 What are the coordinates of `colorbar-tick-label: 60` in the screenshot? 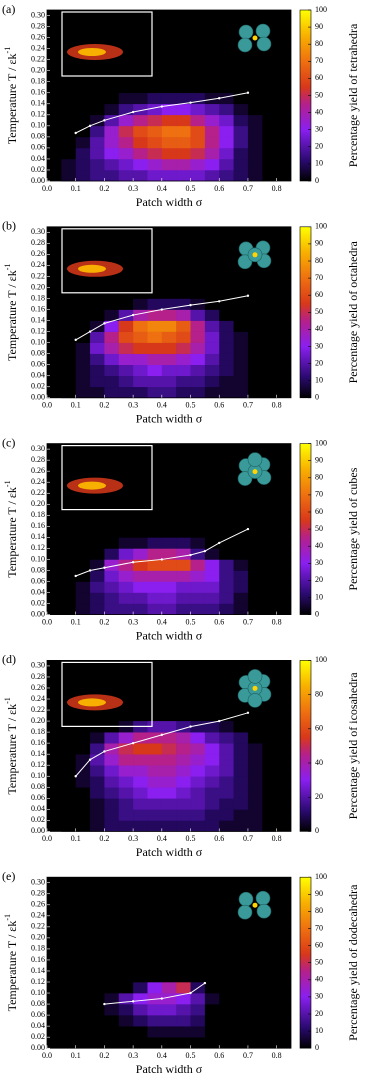 It's located at (319, 294).